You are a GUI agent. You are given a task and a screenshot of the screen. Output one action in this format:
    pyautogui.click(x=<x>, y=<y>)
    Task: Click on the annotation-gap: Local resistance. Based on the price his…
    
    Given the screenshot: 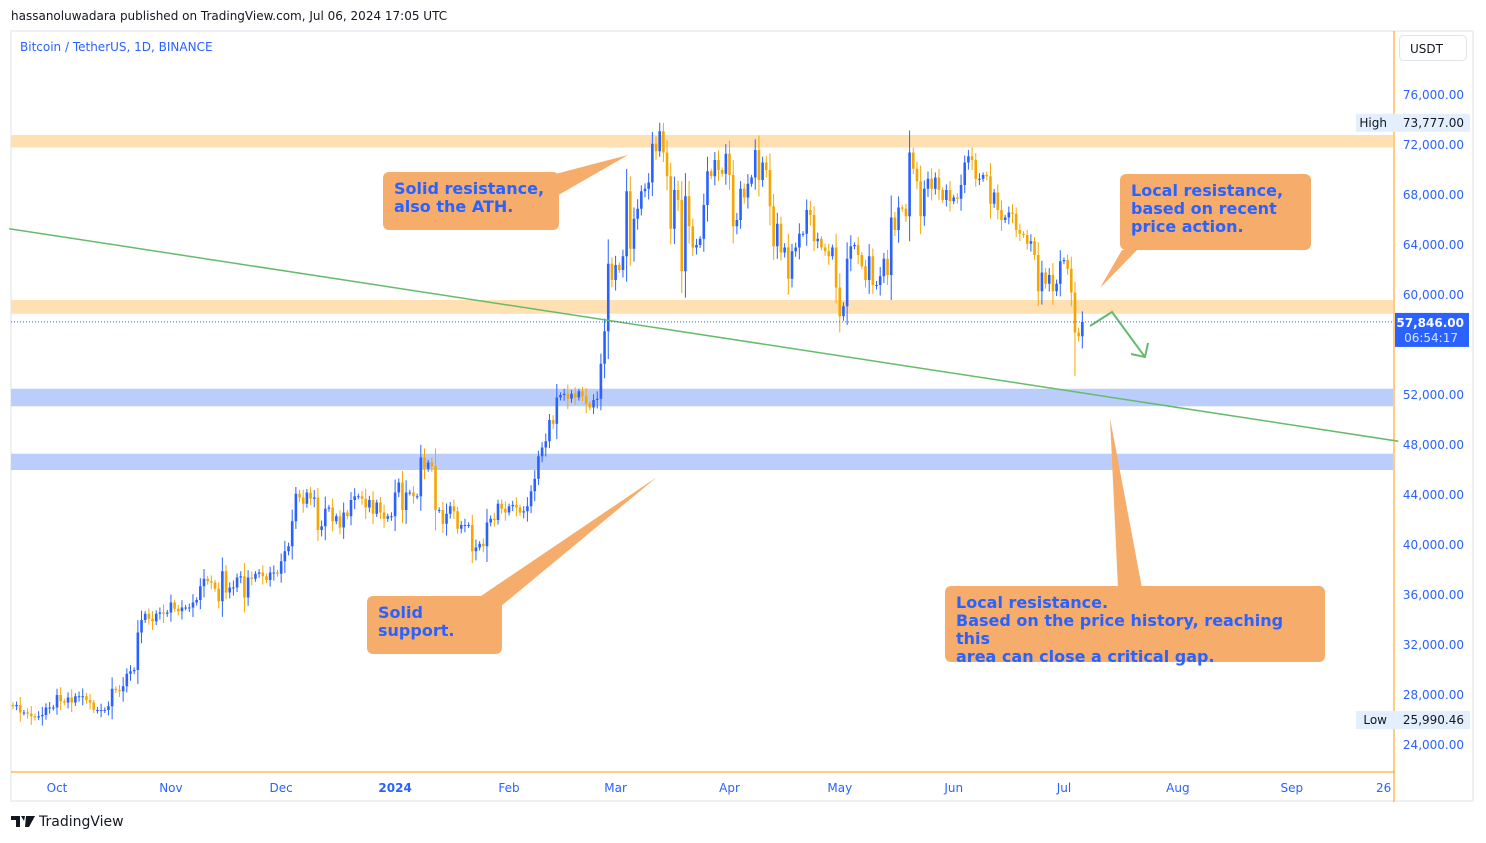 What is the action you would take?
    pyautogui.click(x=1135, y=626)
    